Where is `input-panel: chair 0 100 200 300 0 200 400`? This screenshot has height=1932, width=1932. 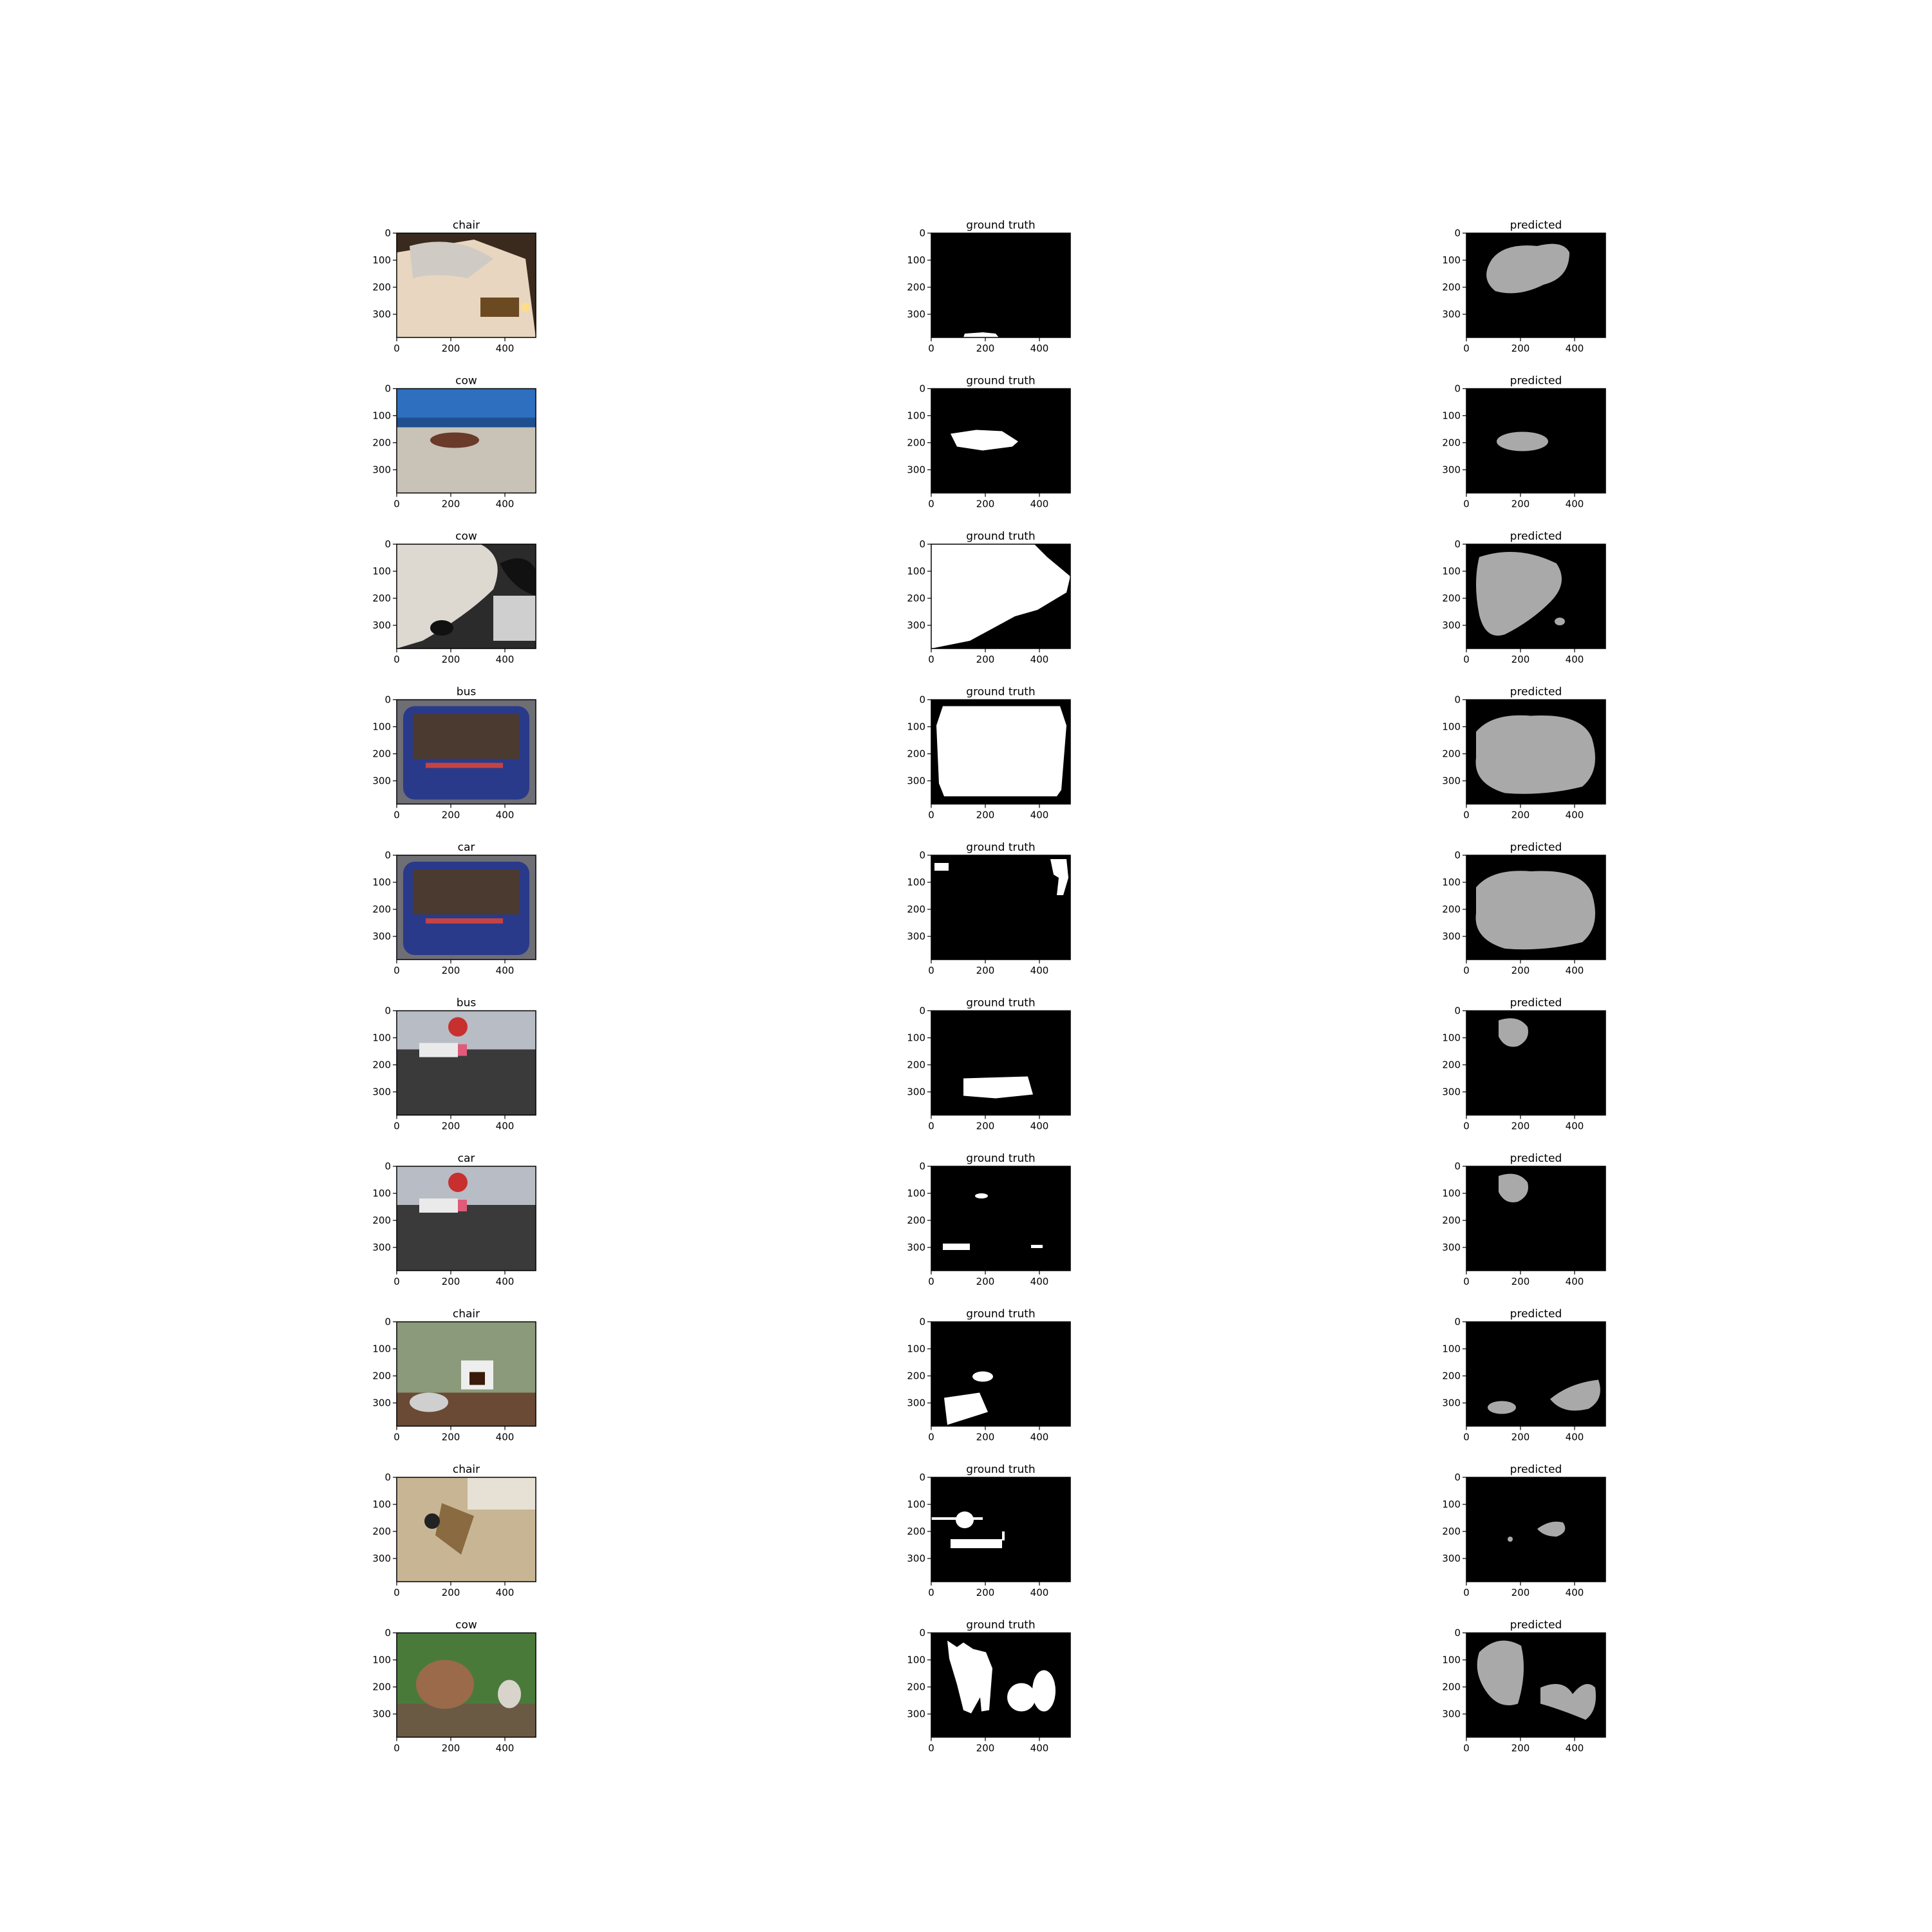 input-panel: chair 0 100 200 300 0 200 400 is located at coordinates (454, 1531).